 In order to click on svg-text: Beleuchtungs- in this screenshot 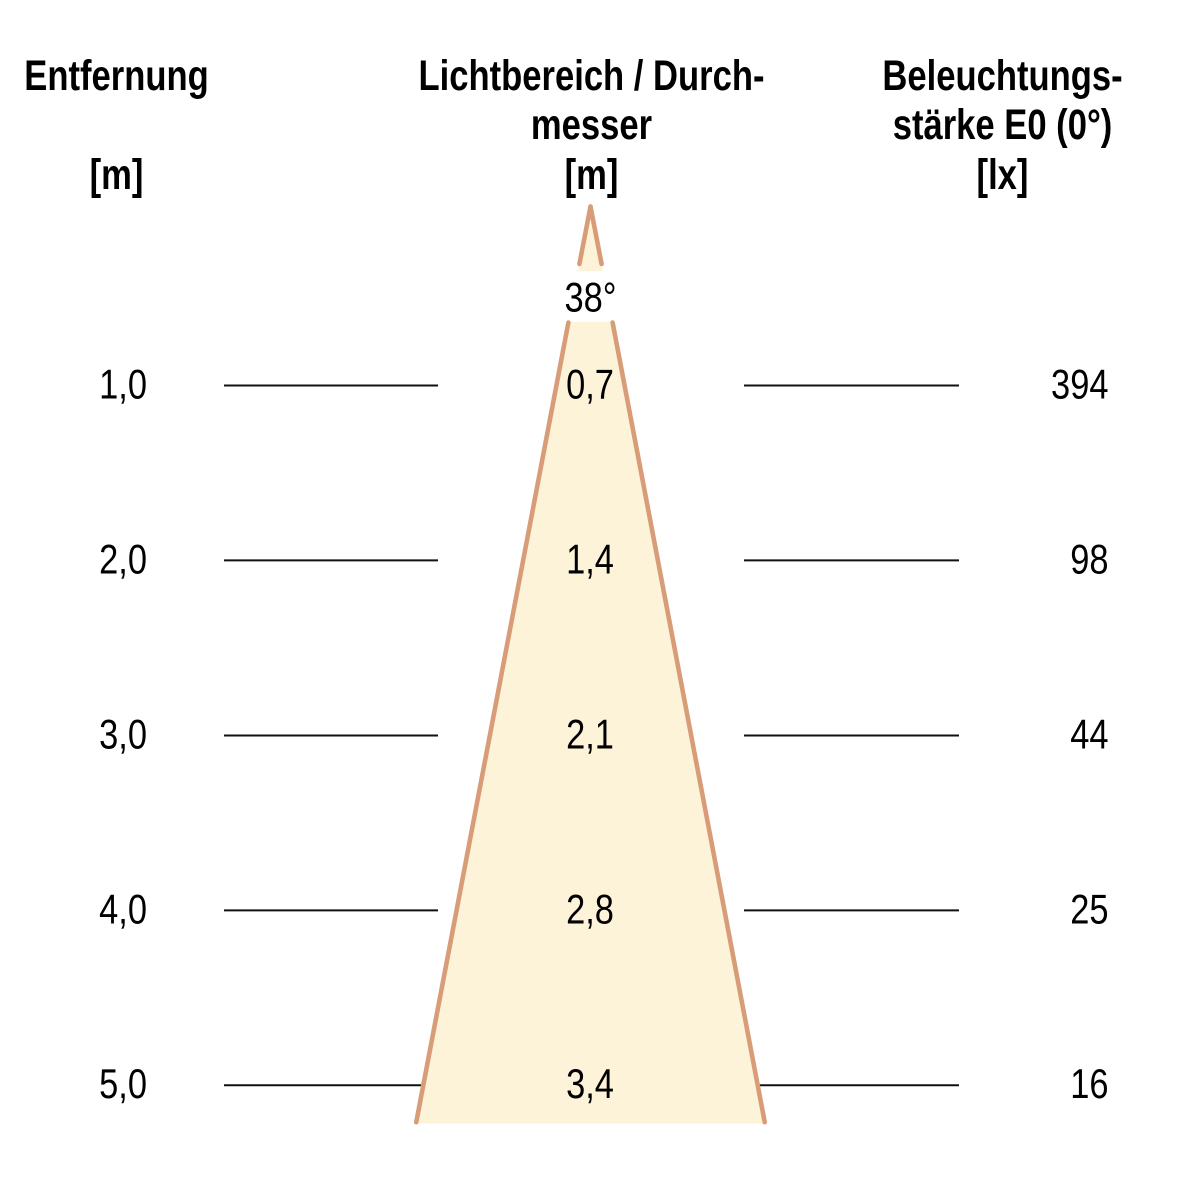, I will do `click(1002, 76)`.